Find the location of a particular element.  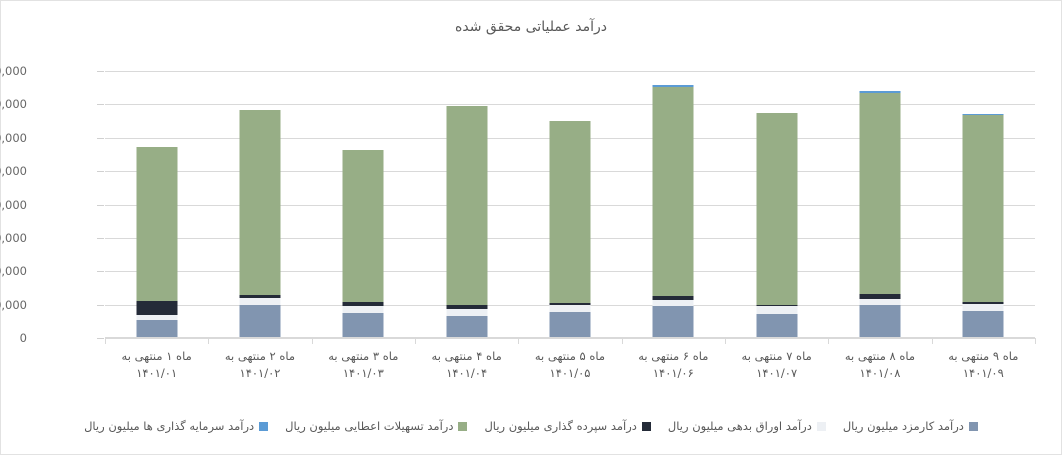

x-axis-label-line1: ماه ۵ منتهی به is located at coordinates (570, 356).